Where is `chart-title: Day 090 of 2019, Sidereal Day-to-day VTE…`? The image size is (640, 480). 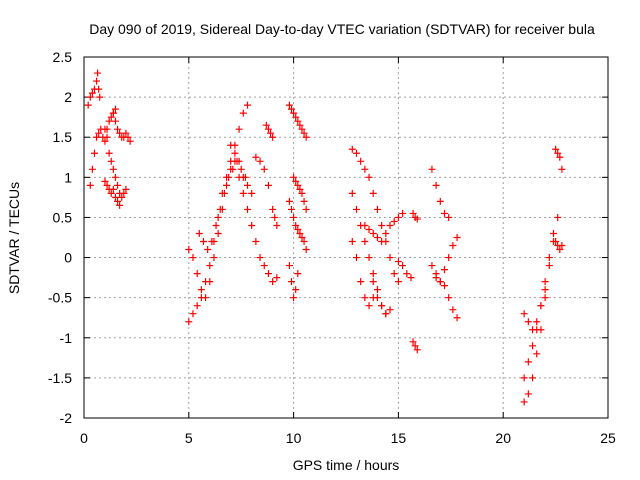
chart-title: Day 090 of 2019, Sidereal Day-to-day VTE… is located at coordinates (342, 29).